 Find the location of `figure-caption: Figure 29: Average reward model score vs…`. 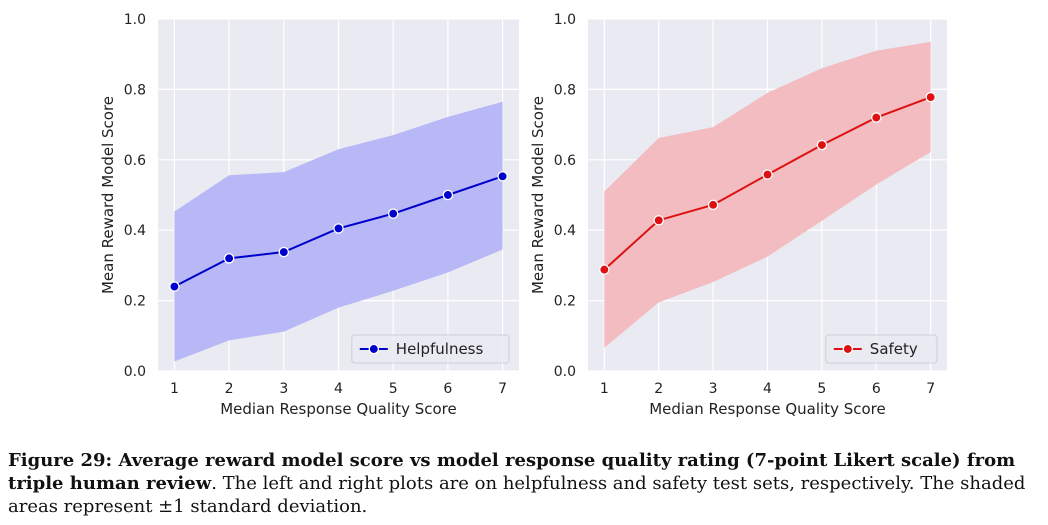

figure-caption: Figure 29: Average reward model score vs… is located at coordinates (526, 483).